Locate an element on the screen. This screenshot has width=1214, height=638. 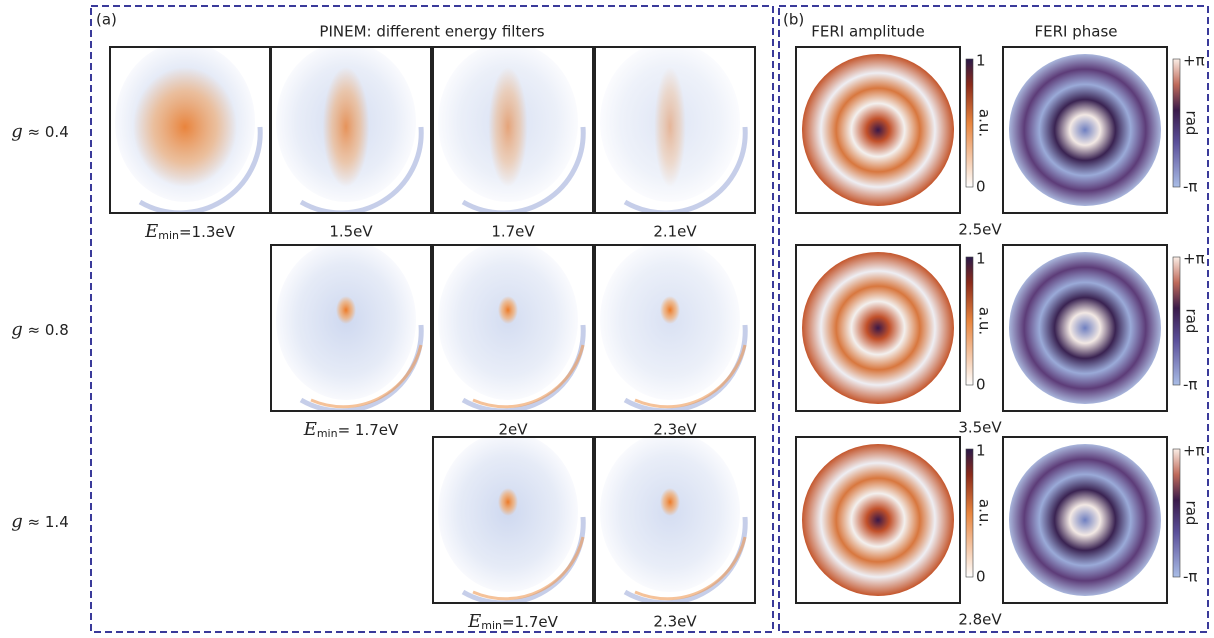
panel-label: (a) is located at coordinates (106, 20).